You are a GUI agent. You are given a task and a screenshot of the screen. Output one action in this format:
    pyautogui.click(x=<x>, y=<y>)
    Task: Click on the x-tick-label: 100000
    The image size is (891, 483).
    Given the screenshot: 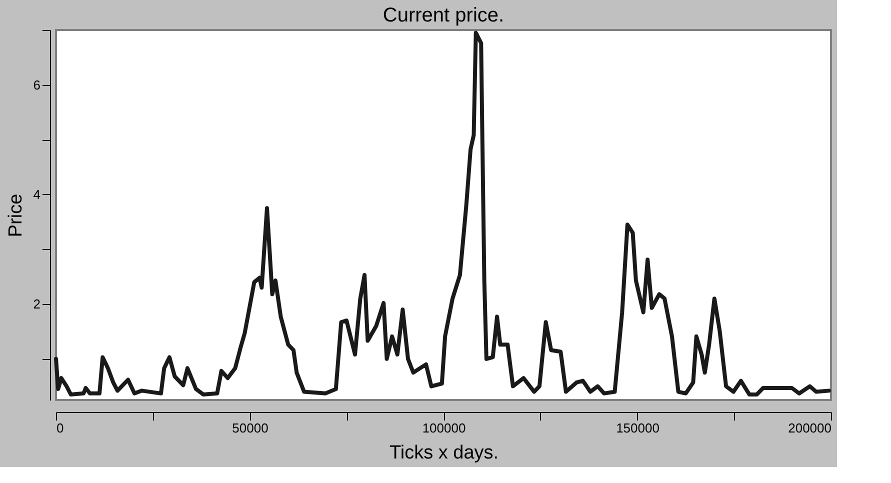 What is the action you would take?
    pyautogui.click(x=444, y=428)
    